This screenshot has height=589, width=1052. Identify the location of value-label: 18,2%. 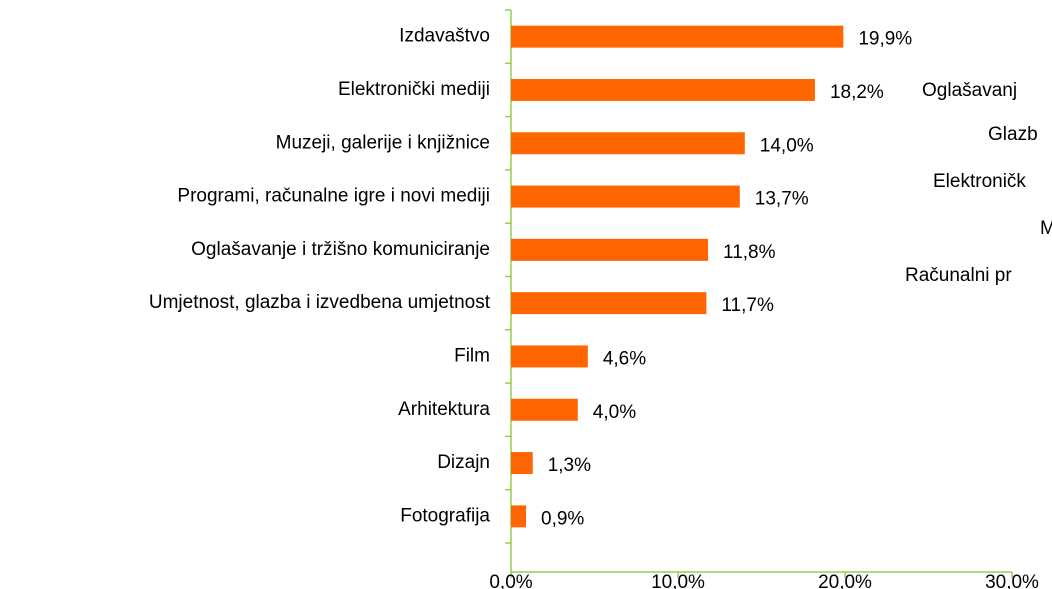
(857, 92).